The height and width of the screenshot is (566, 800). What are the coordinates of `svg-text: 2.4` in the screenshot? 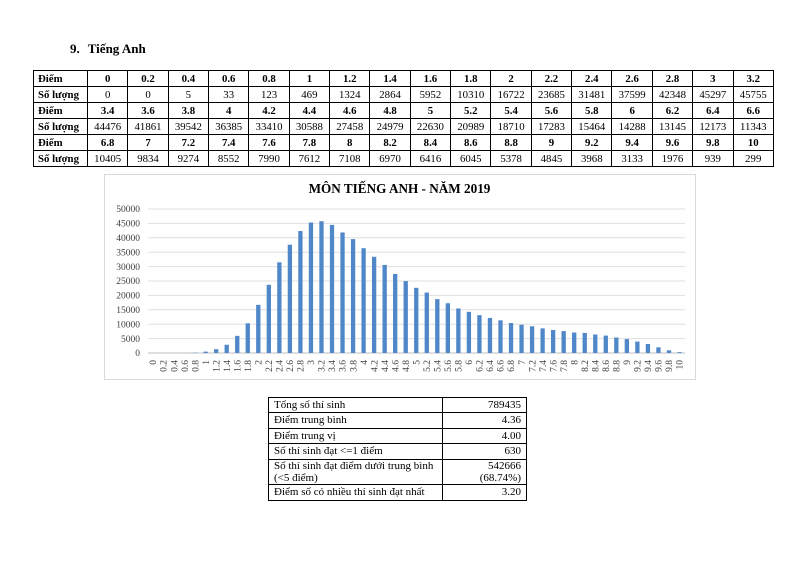 It's located at (281, 366).